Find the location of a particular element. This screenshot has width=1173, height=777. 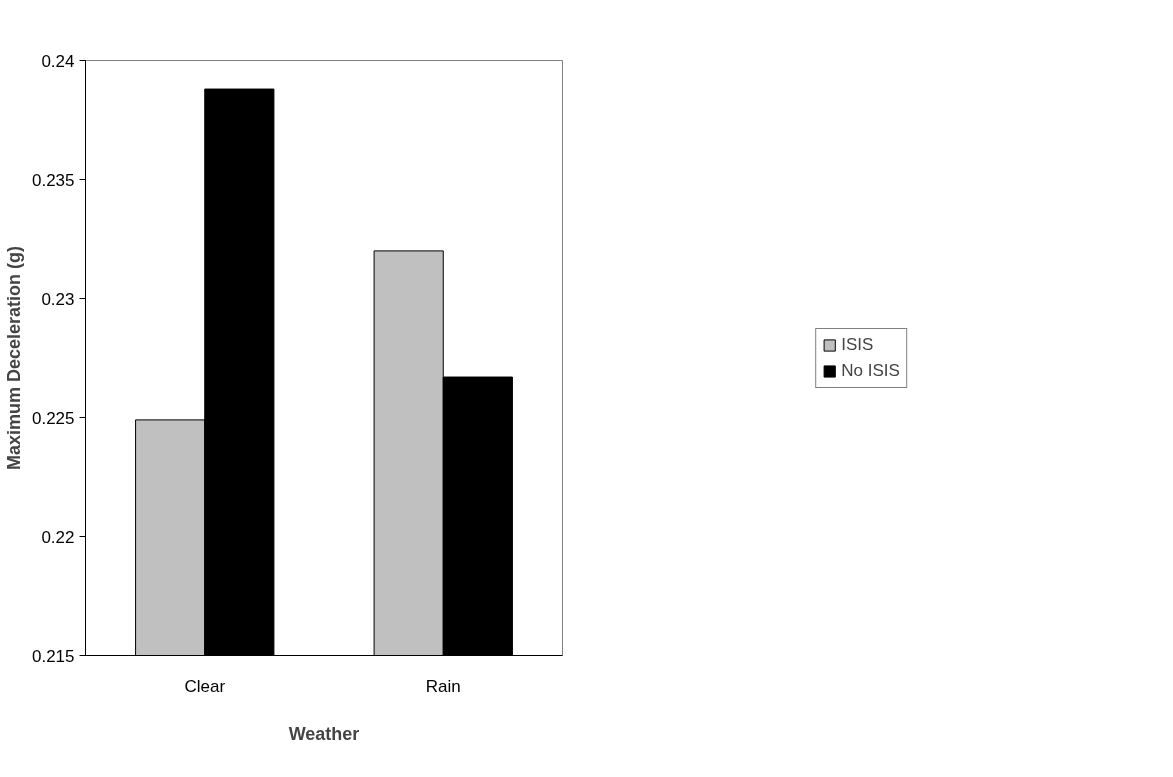

x-tick-label: Rain is located at coordinates (443, 686).